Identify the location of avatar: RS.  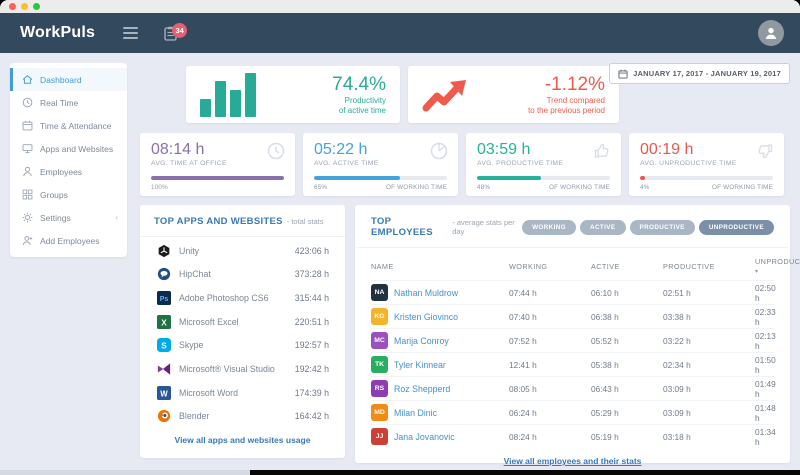
(379, 388).